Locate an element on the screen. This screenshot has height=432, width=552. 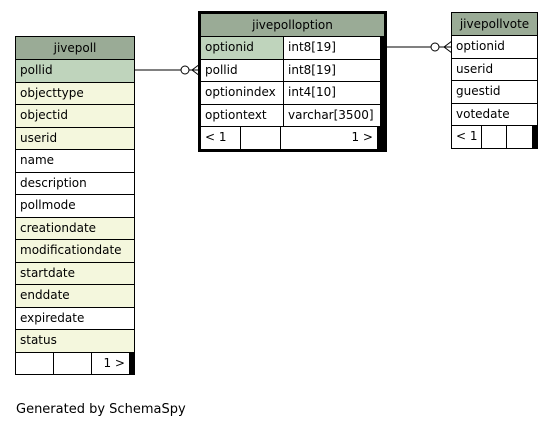
column-name: pollmode is located at coordinates (75, 206).